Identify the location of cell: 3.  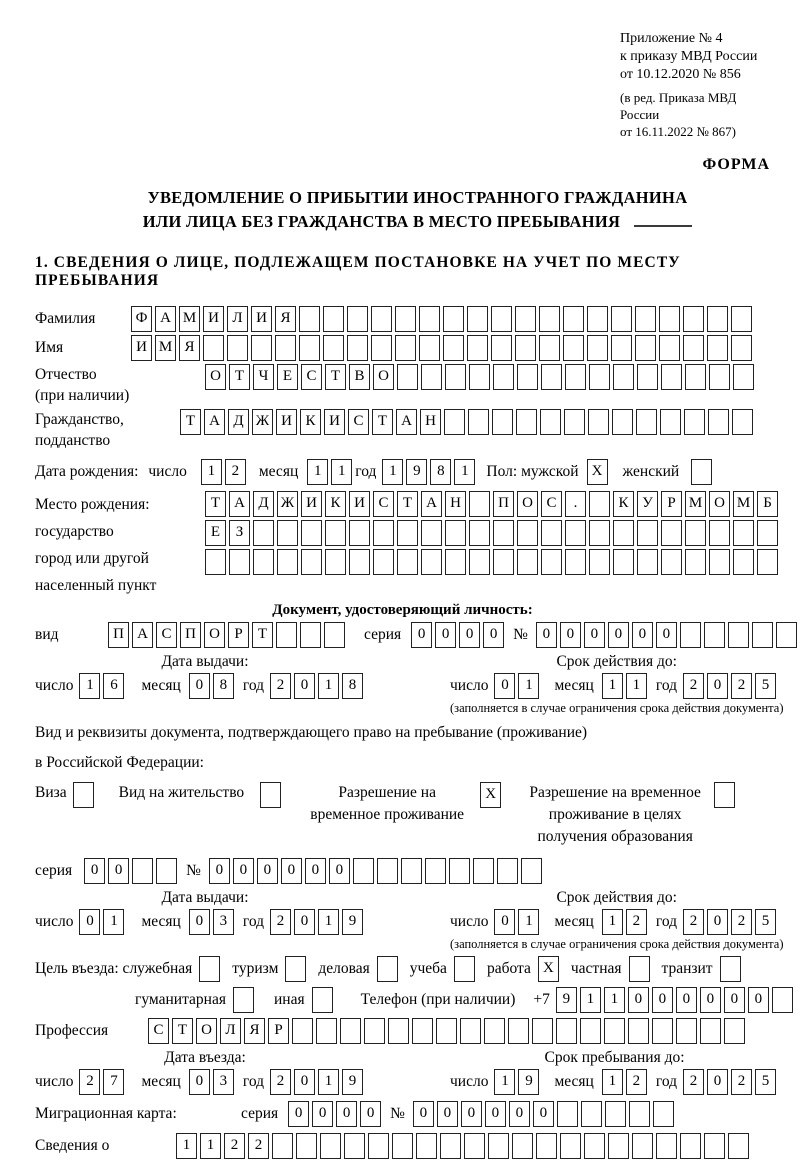
(223, 1082).